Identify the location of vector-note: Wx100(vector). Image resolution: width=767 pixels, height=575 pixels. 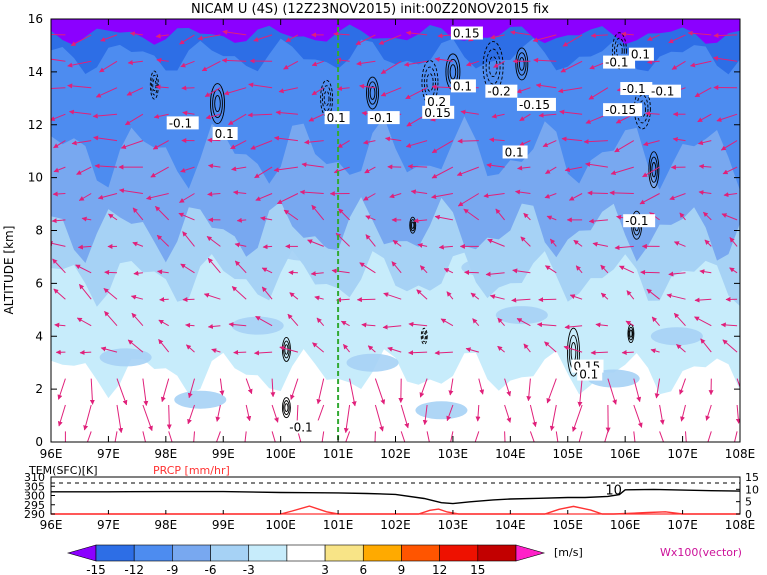
(701, 552).